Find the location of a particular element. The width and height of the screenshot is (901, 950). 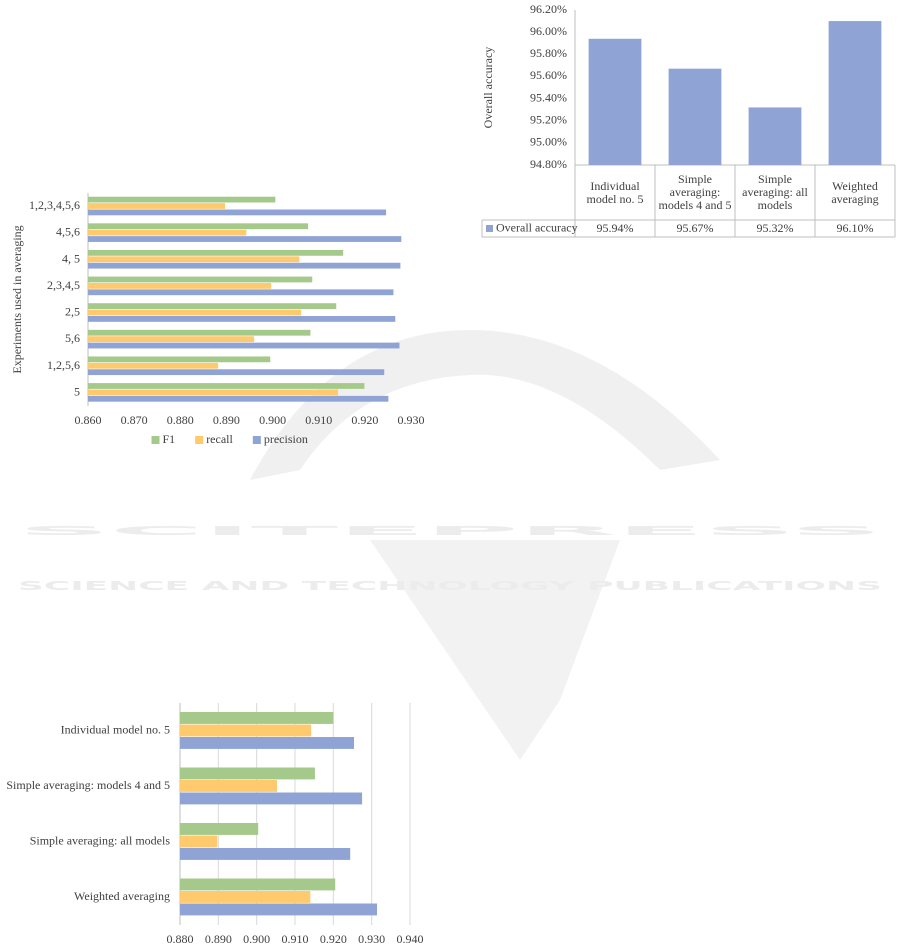

y-tick-label: 95.80% is located at coordinates (548, 53).